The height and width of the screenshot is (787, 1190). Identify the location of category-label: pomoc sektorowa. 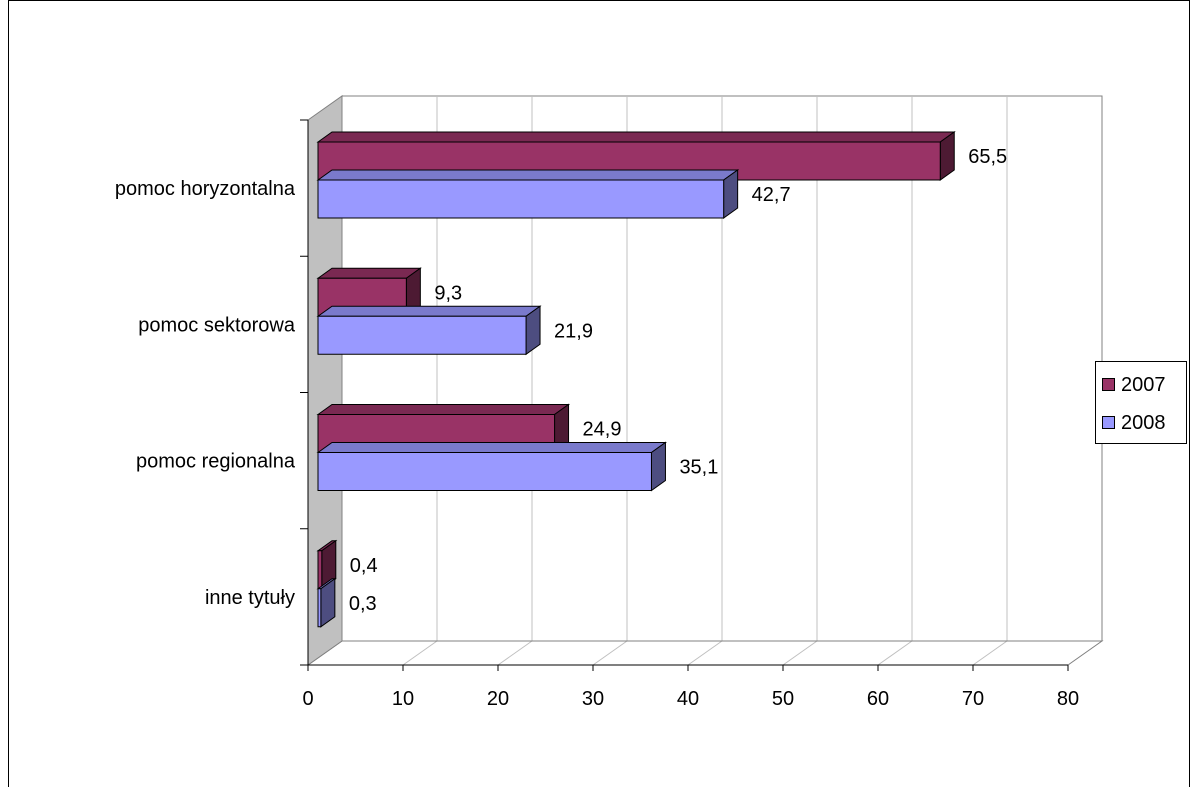
(217, 325).